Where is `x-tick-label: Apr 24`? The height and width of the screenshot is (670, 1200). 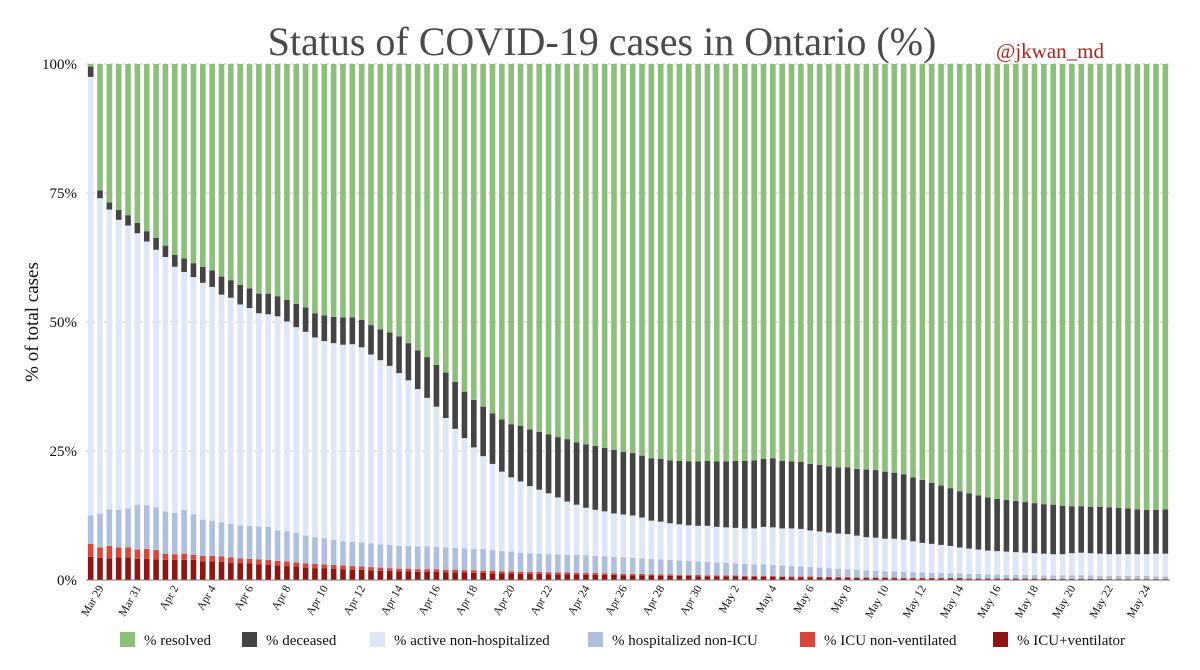
x-tick-label: Apr 24 is located at coordinates (579, 600).